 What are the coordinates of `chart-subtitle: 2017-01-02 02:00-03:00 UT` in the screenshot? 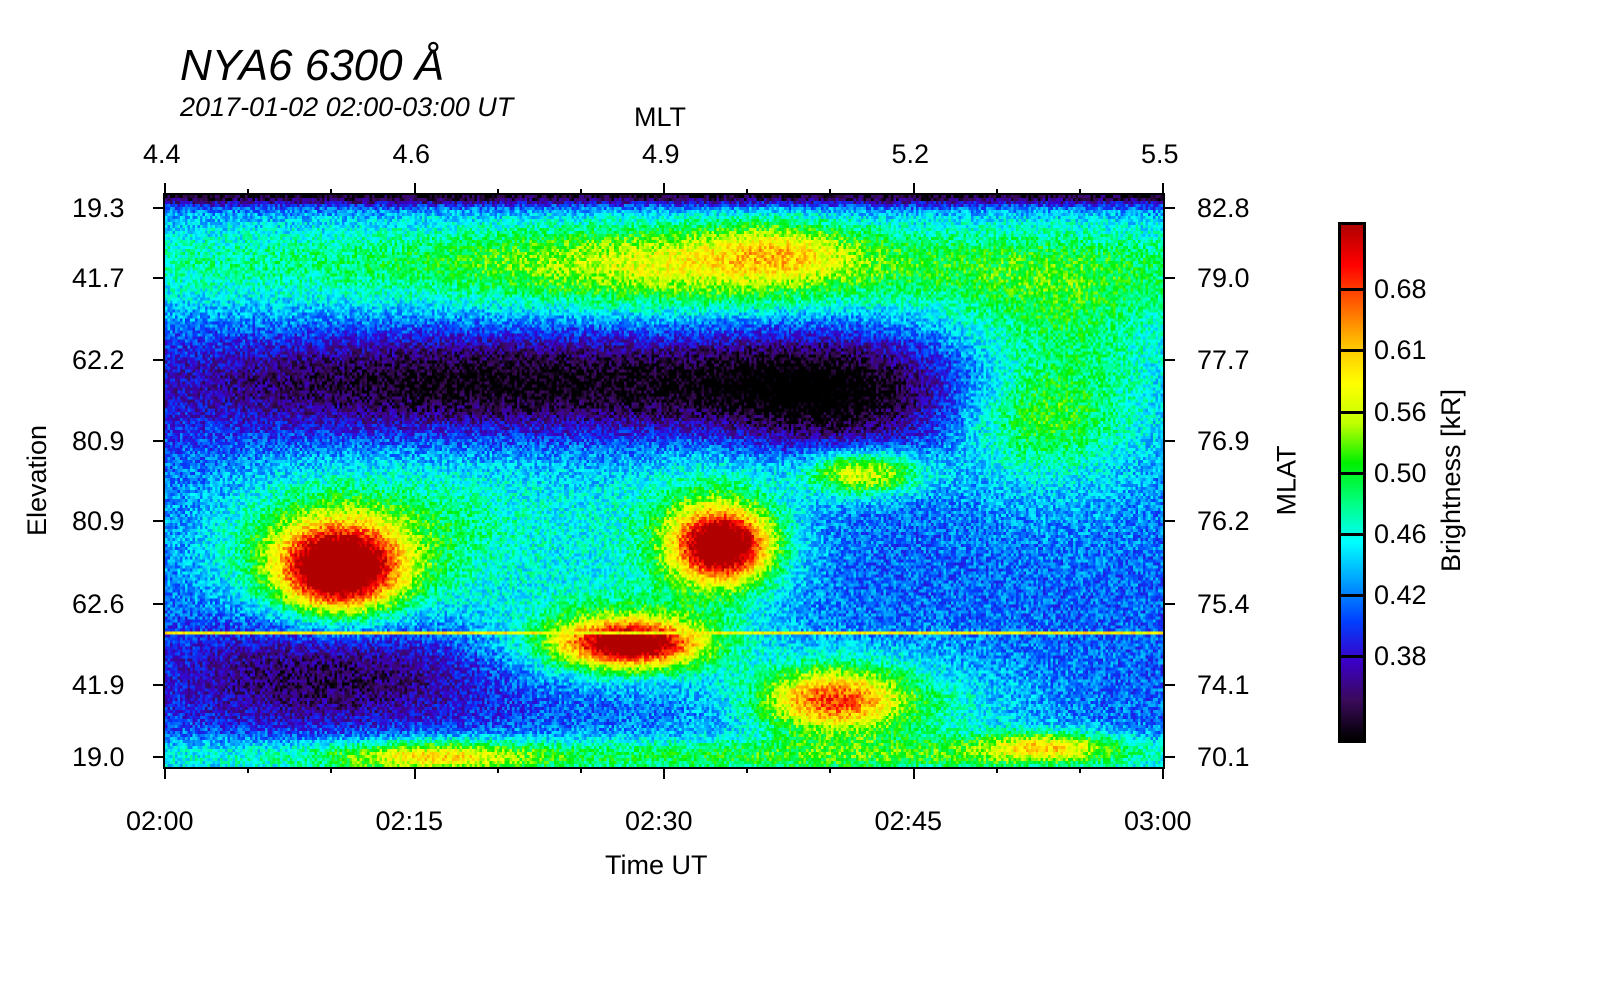 It's located at (347, 107).